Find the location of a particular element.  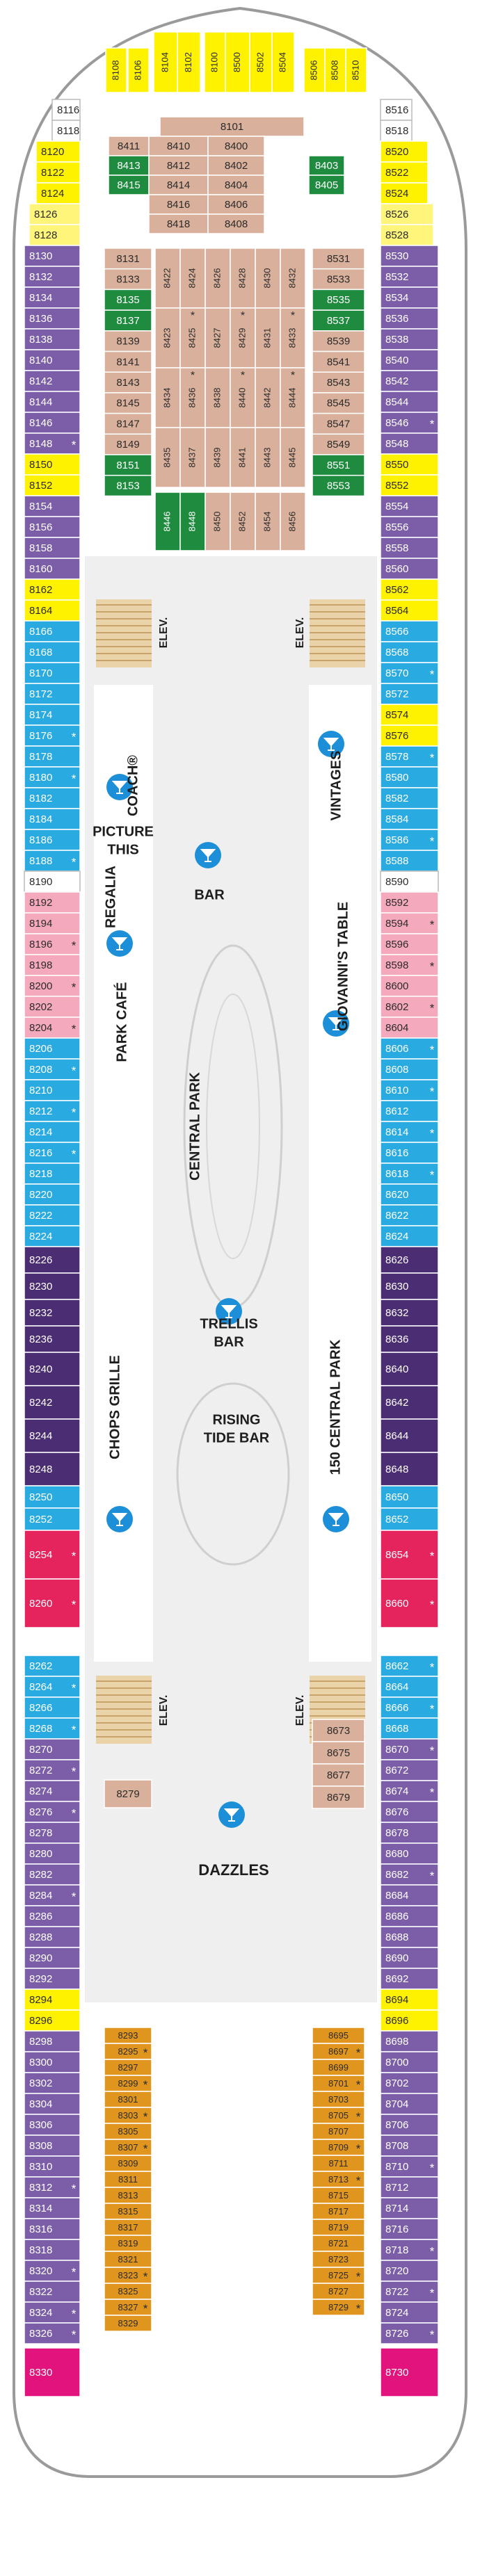

cabin-number: 8140 is located at coordinates (40, 360).